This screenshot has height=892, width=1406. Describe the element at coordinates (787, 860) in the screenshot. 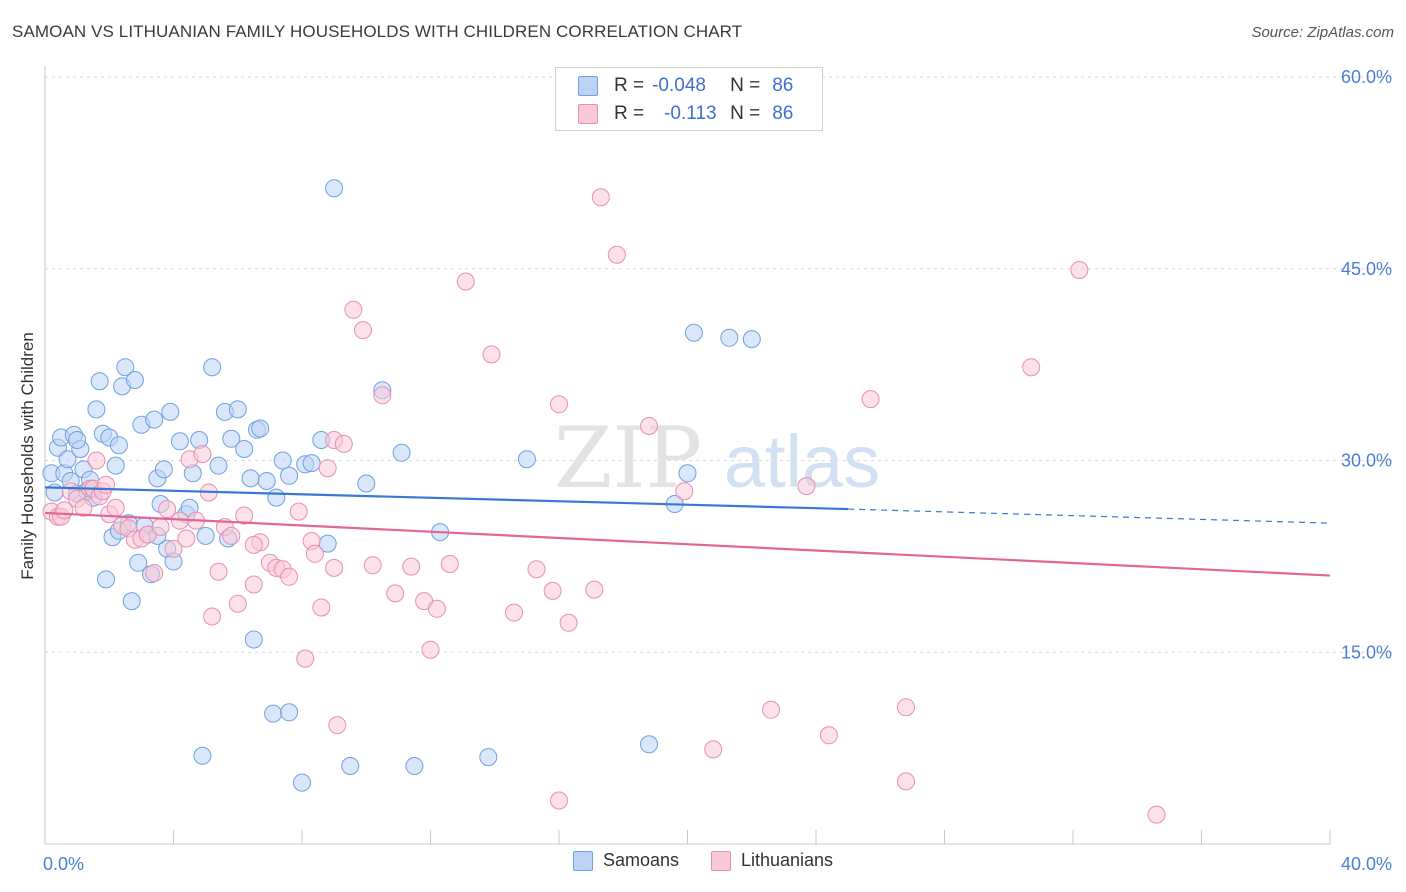

I see `legend-label-lithuanians: Lithuanians` at that location.